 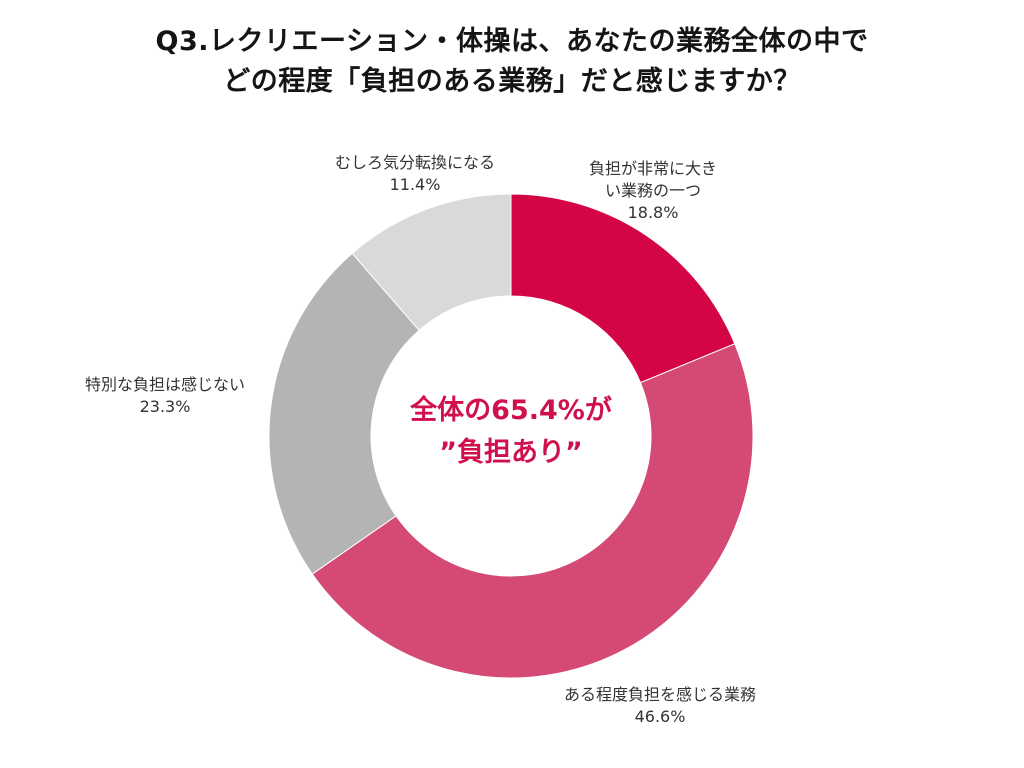 I want to click on label-text: むしろ気分転換になる, so click(x=414, y=162).